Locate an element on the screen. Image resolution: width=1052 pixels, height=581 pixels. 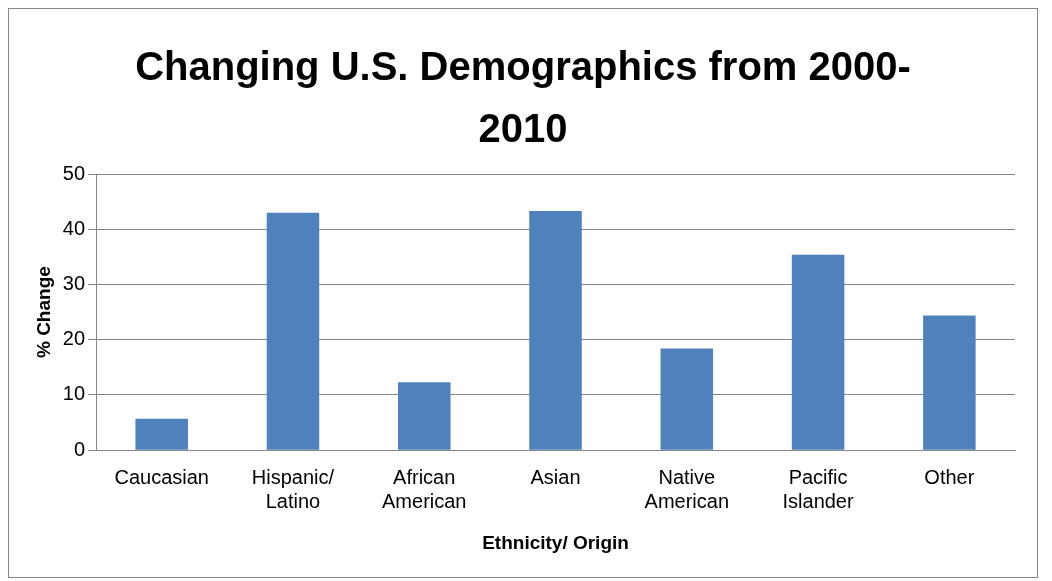
x-tick-label: Asian is located at coordinates (555, 476).